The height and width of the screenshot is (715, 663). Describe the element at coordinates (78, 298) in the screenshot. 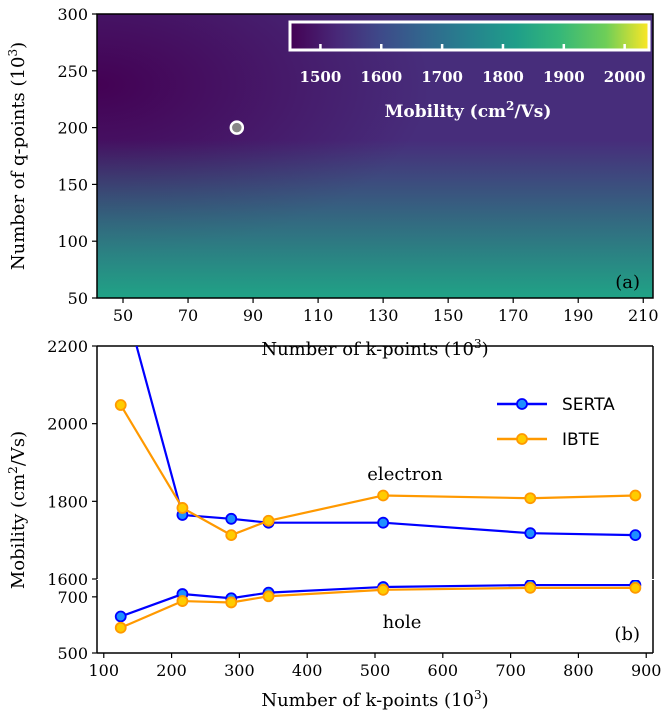

I see `heatmap-y-tick-label: 50` at that location.